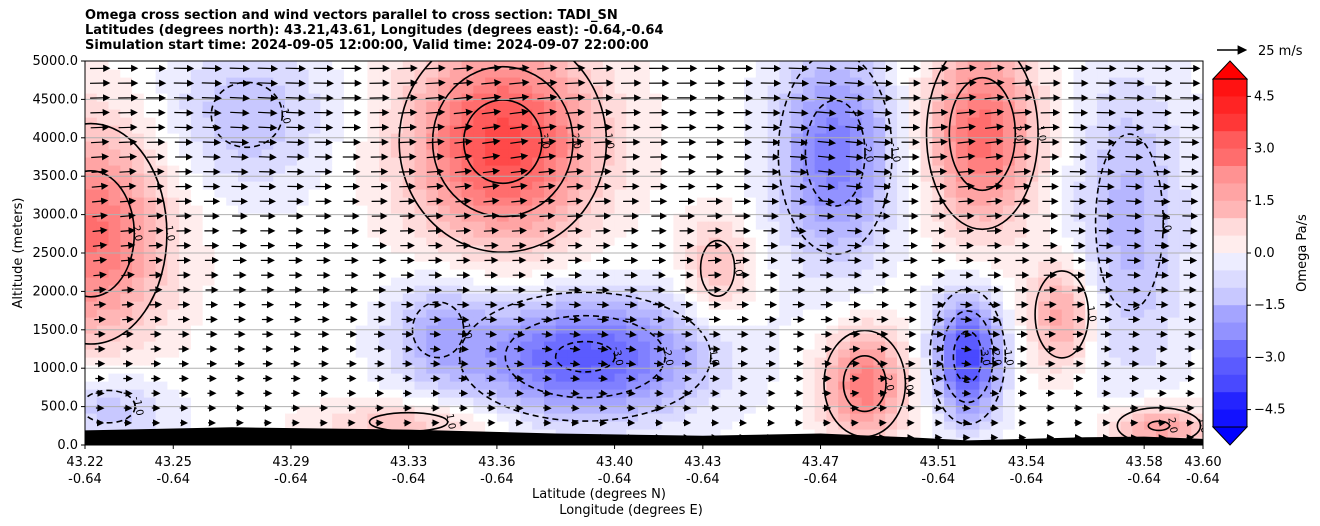 This screenshot has width=1320, height=526. Describe the element at coordinates (463, 319) in the screenshot. I see `wind-vector` at that location.